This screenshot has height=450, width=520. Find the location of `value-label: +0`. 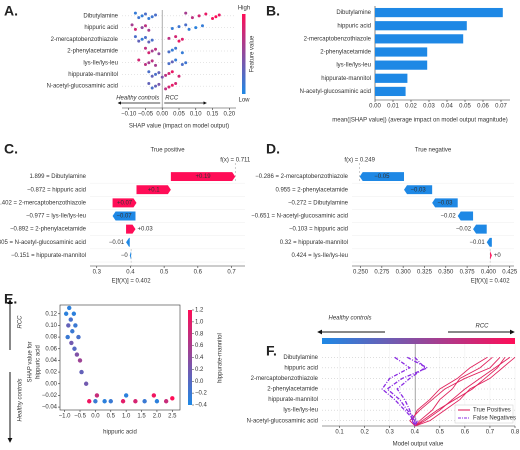

value-label: +0 is located at coordinates (498, 256).